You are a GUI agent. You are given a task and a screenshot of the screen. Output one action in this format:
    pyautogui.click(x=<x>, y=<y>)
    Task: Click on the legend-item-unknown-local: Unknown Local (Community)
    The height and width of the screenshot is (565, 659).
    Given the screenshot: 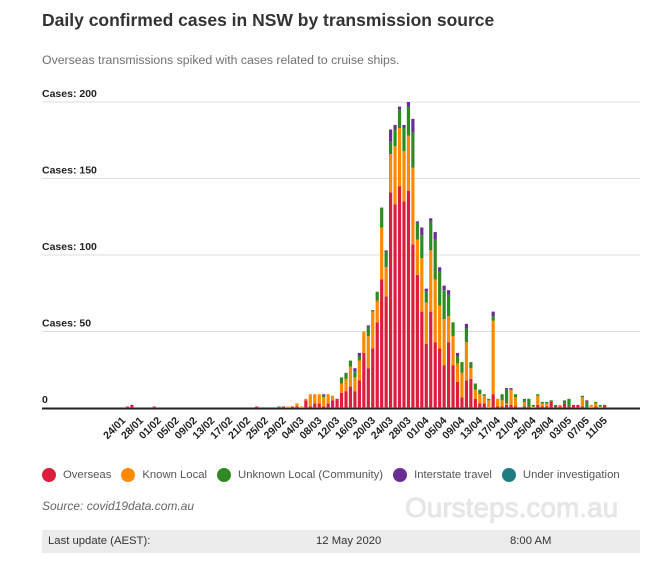 What is the action you would take?
    pyautogui.click(x=300, y=475)
    